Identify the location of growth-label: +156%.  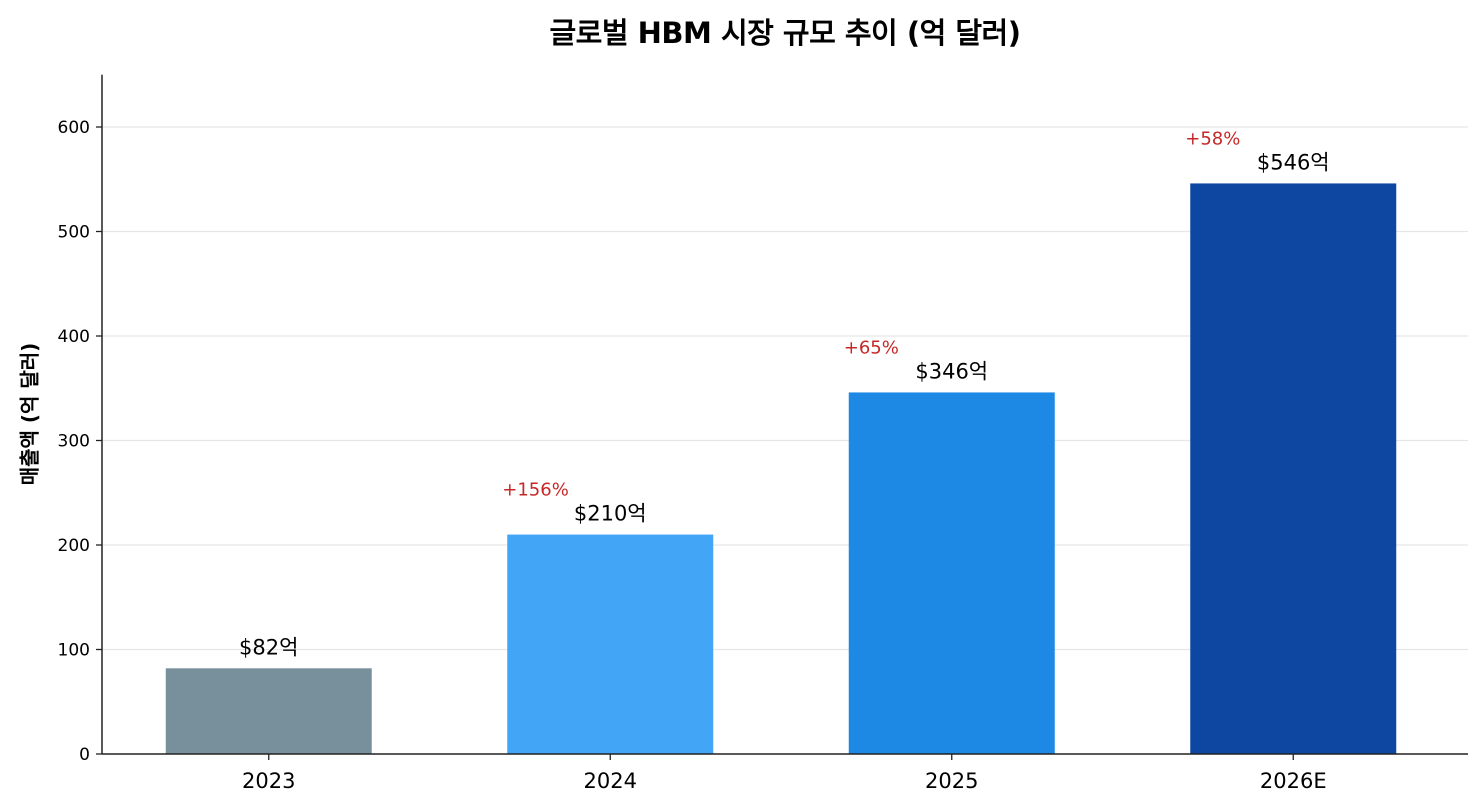
(535, 490).